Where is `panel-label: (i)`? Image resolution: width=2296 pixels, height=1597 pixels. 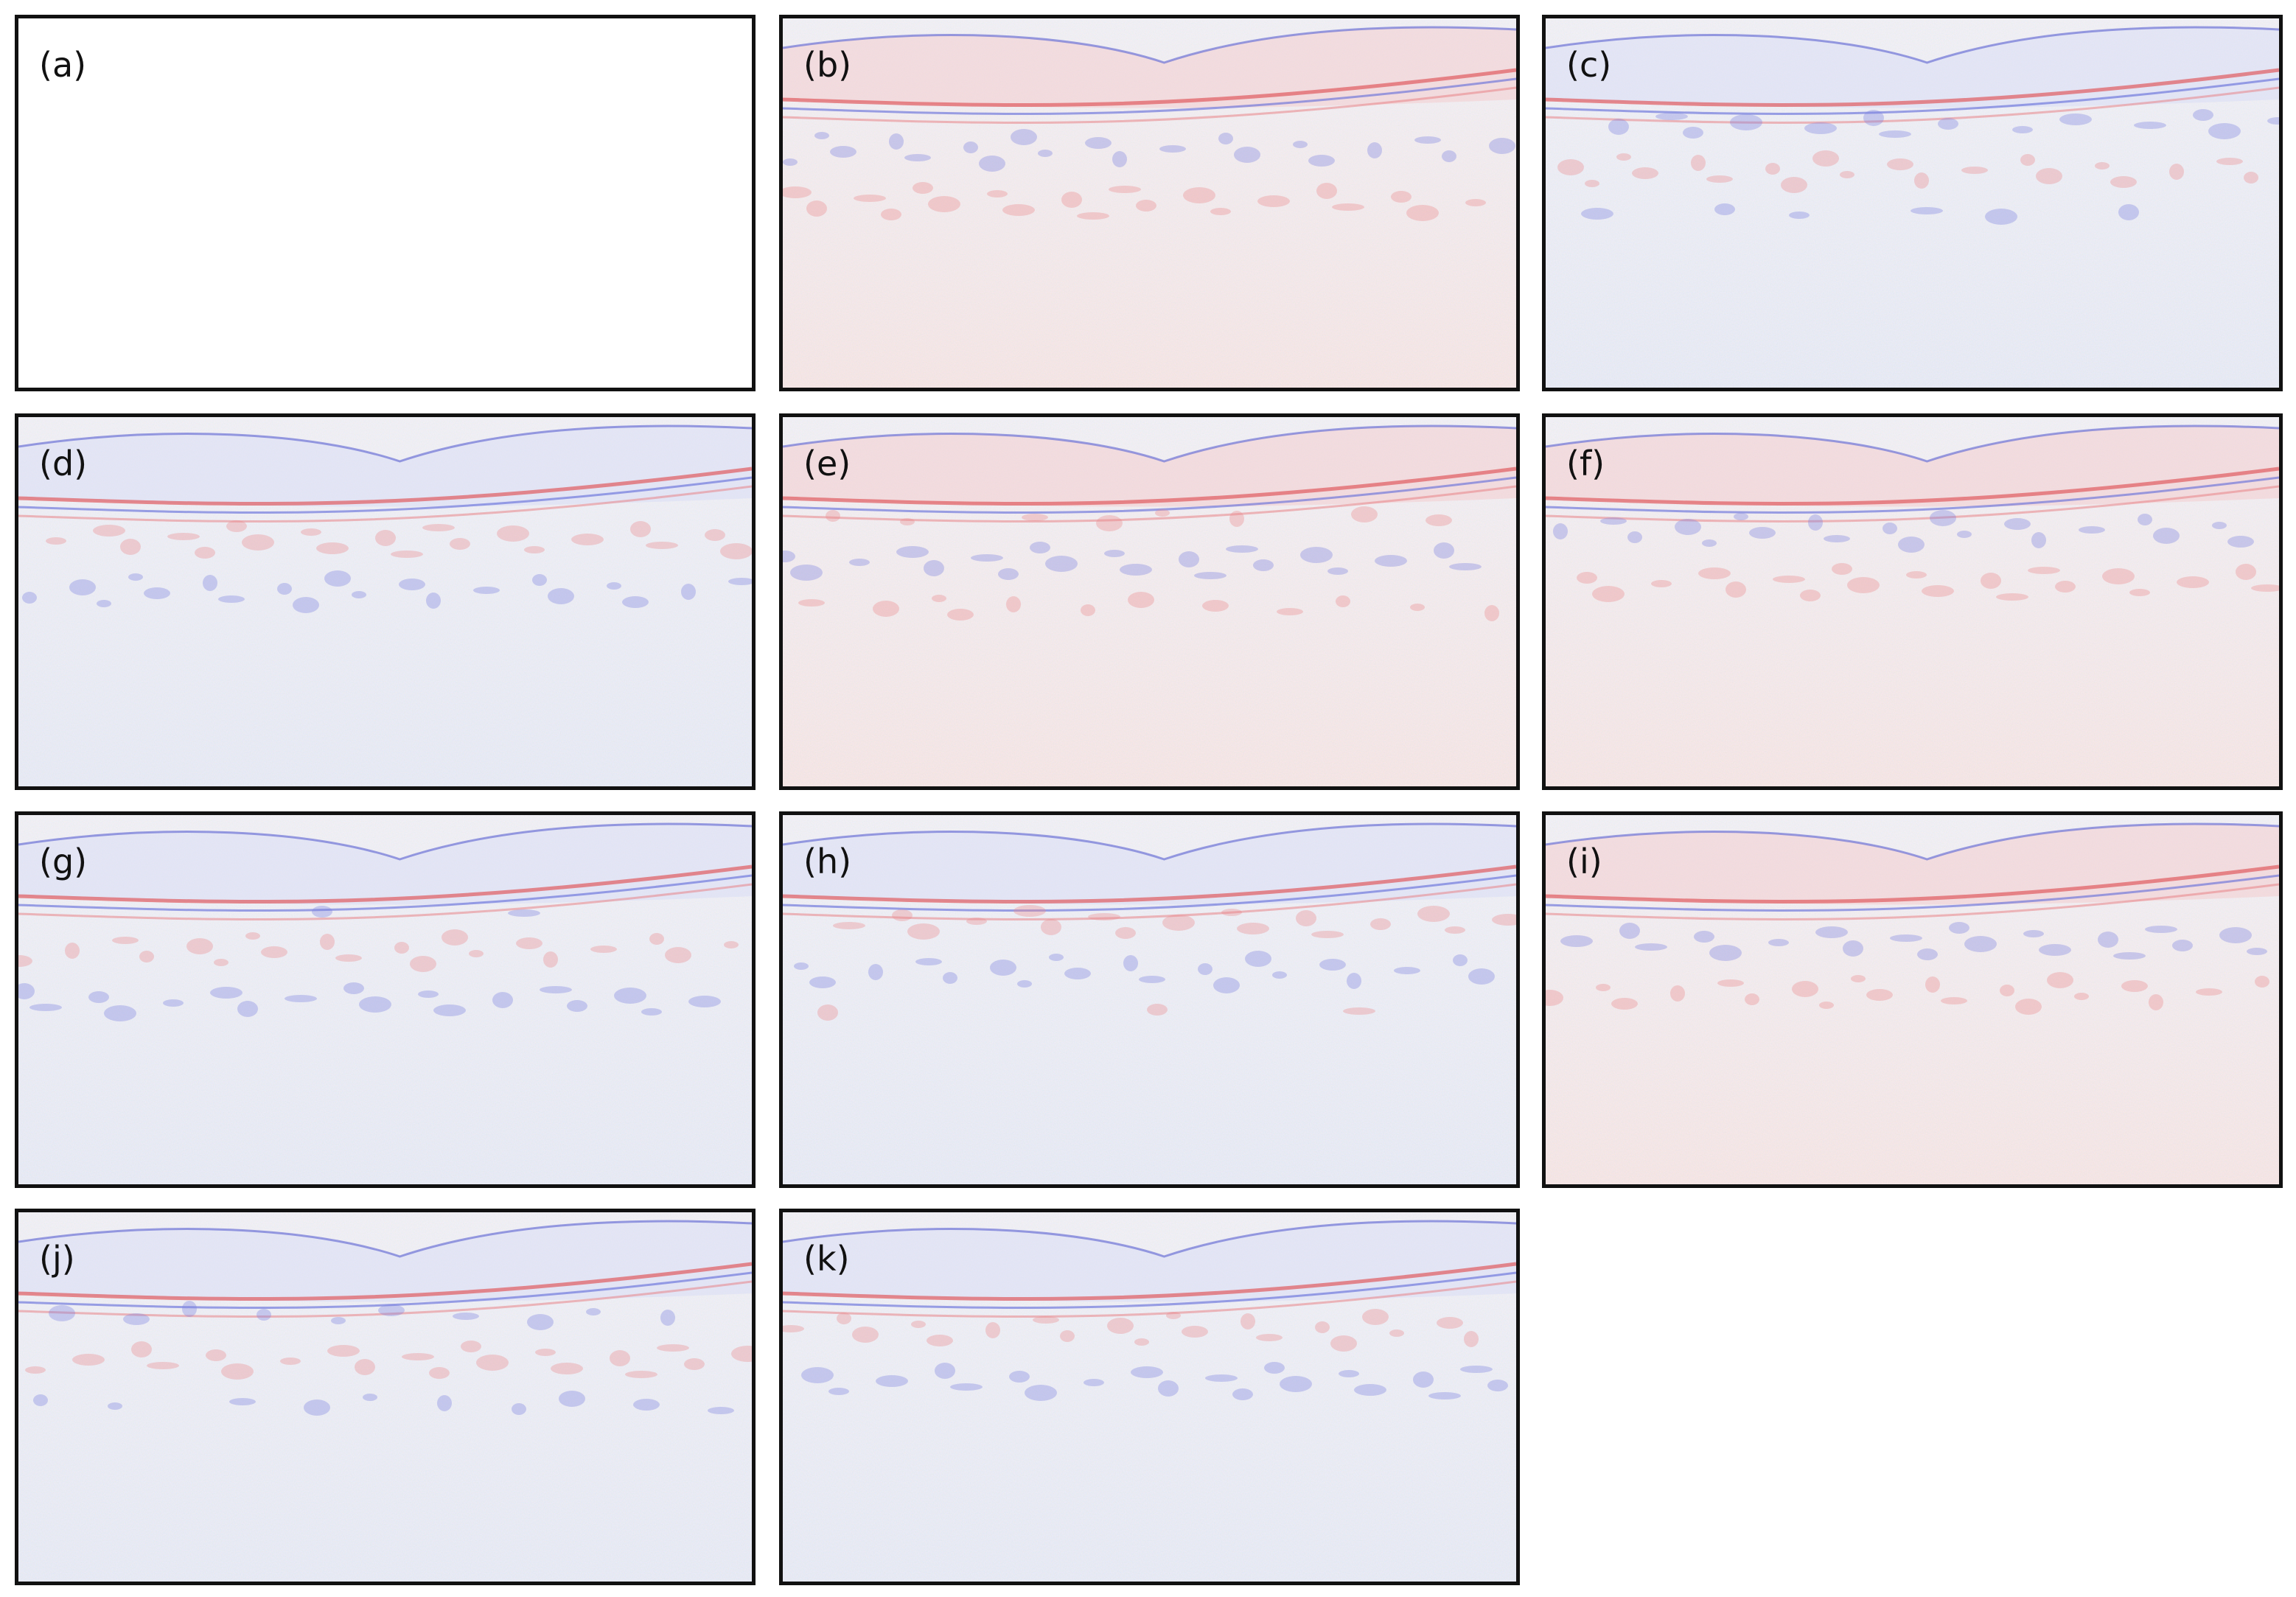 panel-label: (i) is located at coordinates (1584, 861).